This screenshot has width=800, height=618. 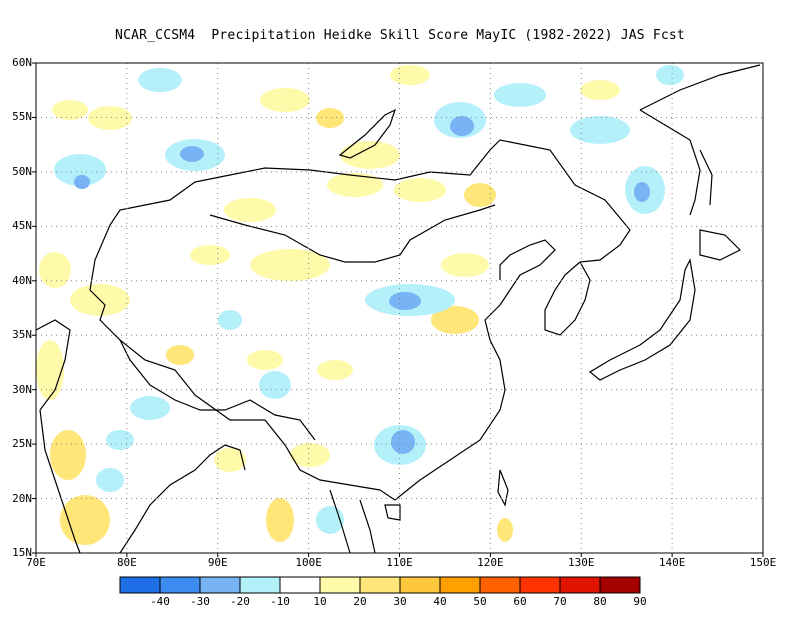 I want to click on lon-tick-label: 80E, so click(x=126, y=562).